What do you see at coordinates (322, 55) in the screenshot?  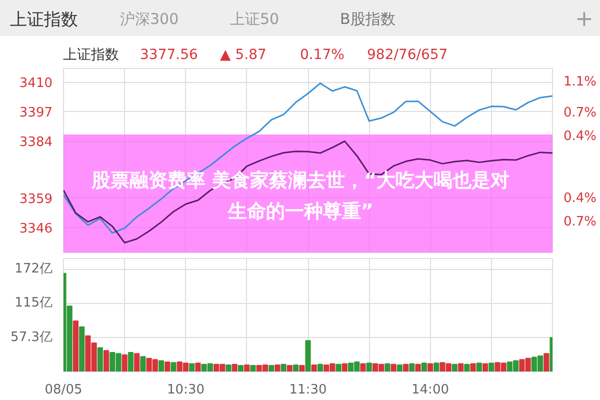 I see `text: 0.17%` at bounding box center [322, 55].